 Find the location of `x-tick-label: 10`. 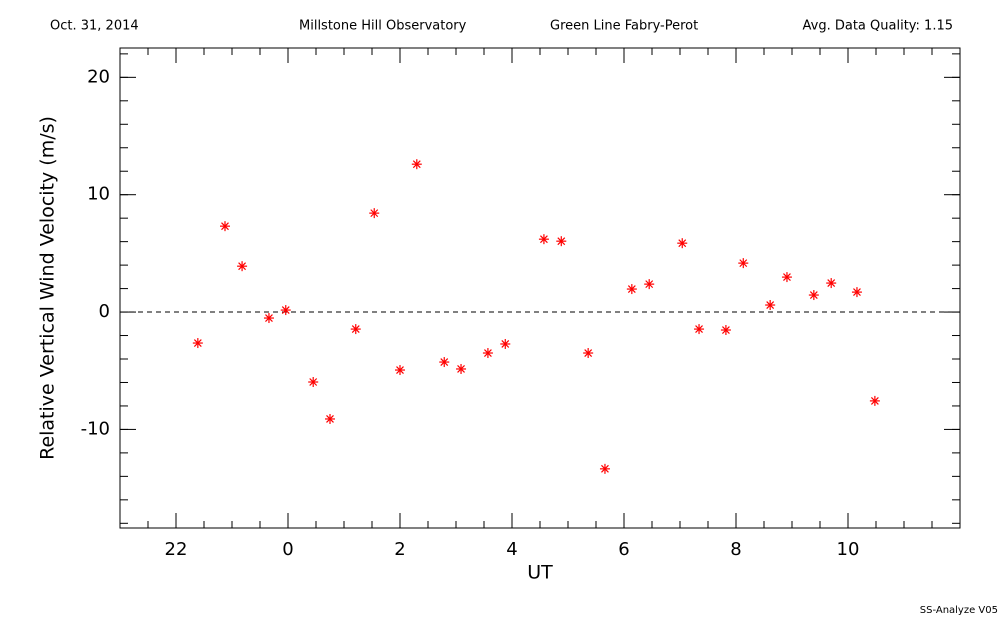

x-tick-label: 10 is located at coordinates (848, 549).